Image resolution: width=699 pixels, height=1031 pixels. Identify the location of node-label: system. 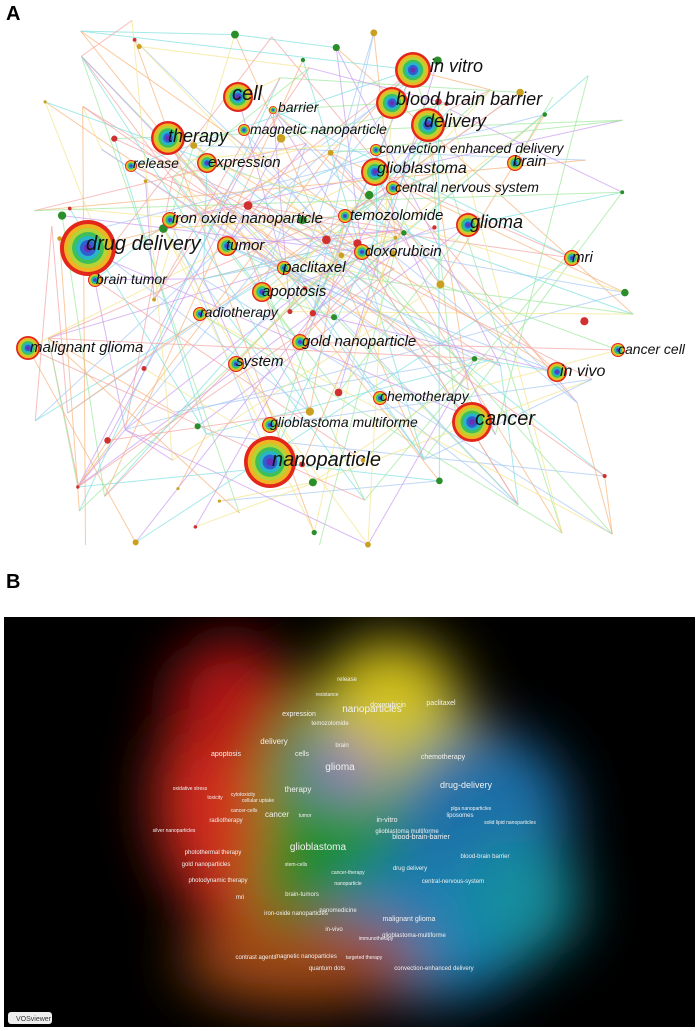
(260, 361).